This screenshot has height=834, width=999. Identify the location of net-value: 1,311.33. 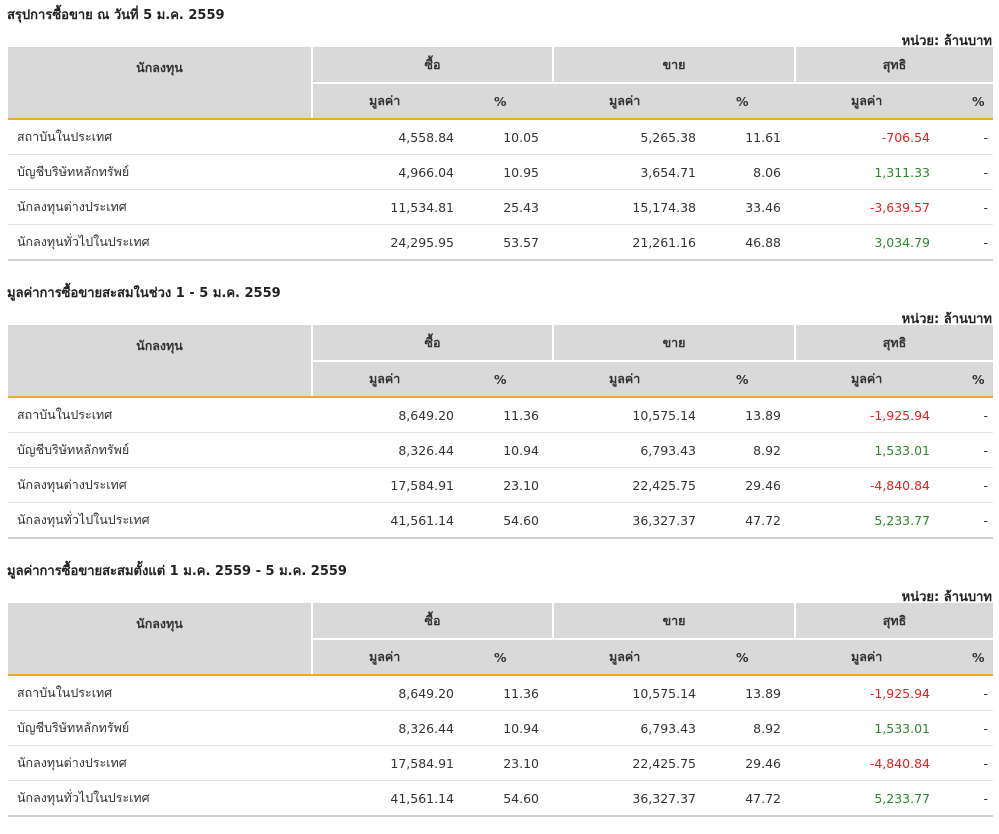
(865, 172).